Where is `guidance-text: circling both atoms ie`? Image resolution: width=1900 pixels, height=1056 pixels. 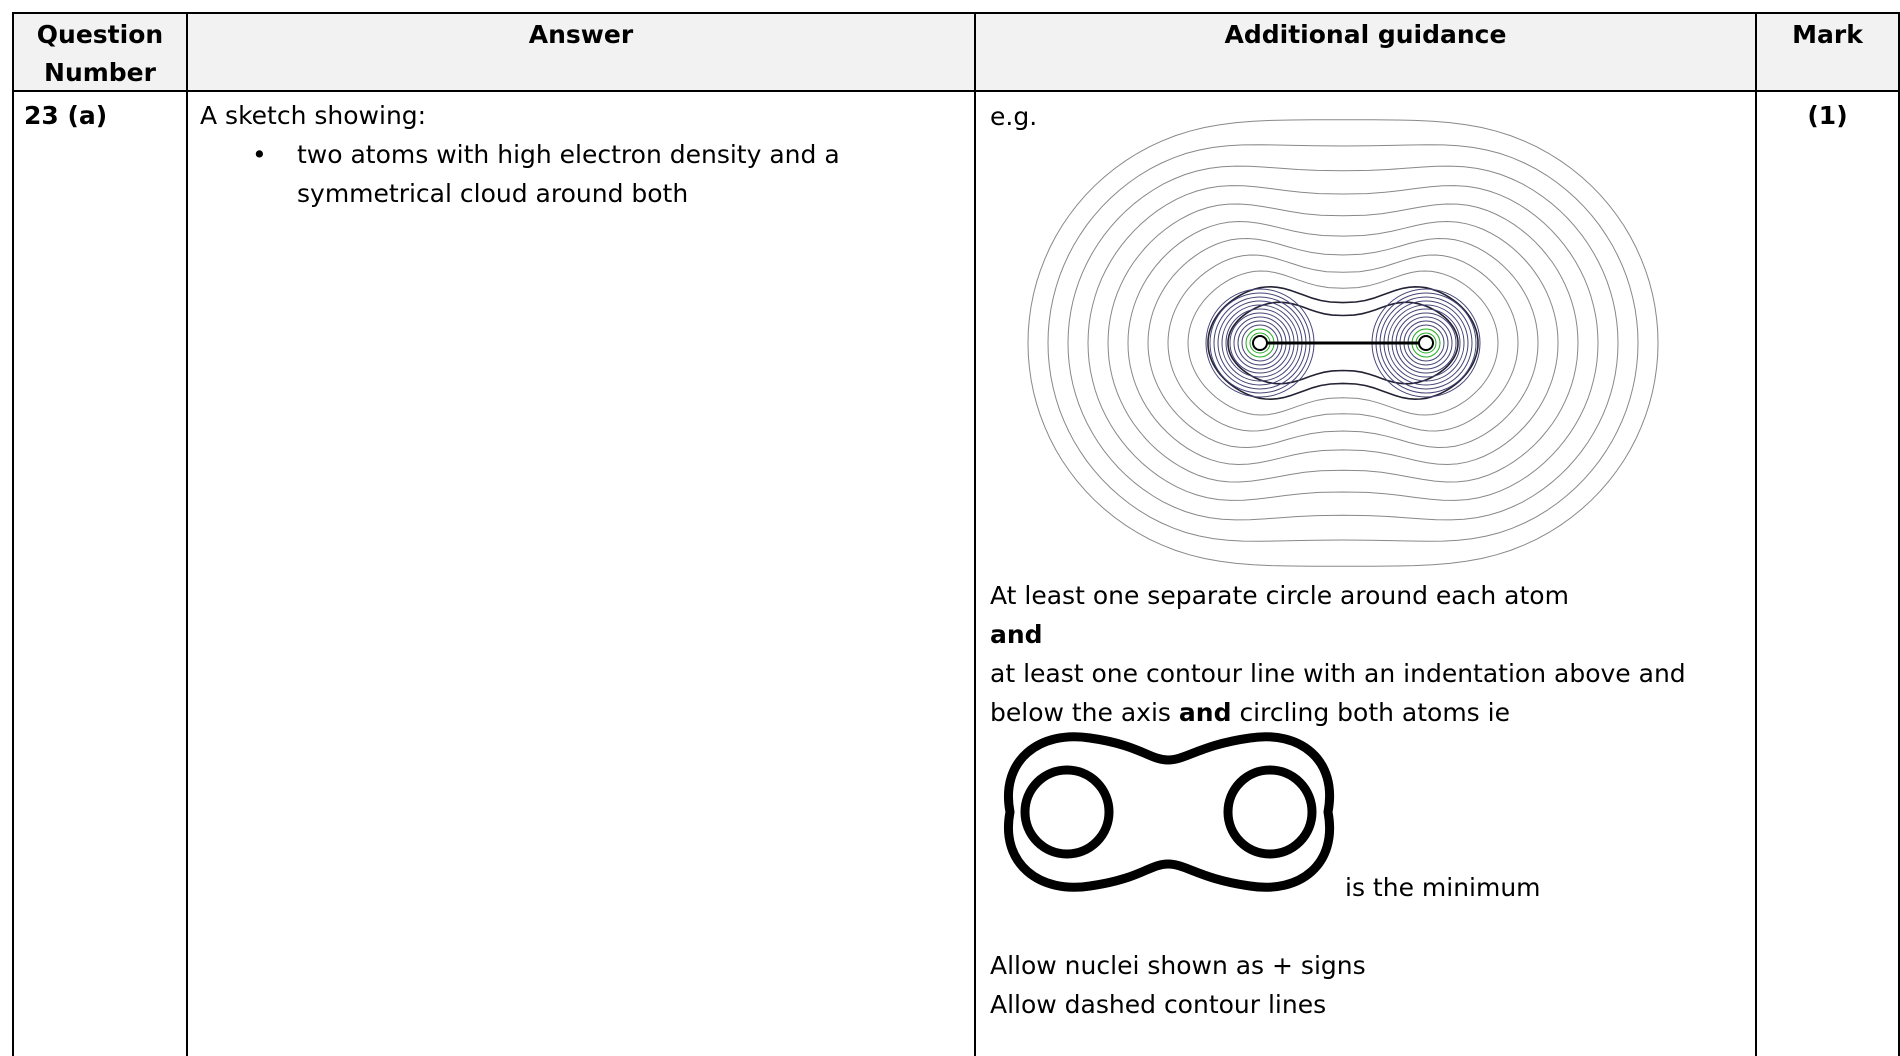
guidance-text: circling both atoms ie is located at coordinates (1374, 712).